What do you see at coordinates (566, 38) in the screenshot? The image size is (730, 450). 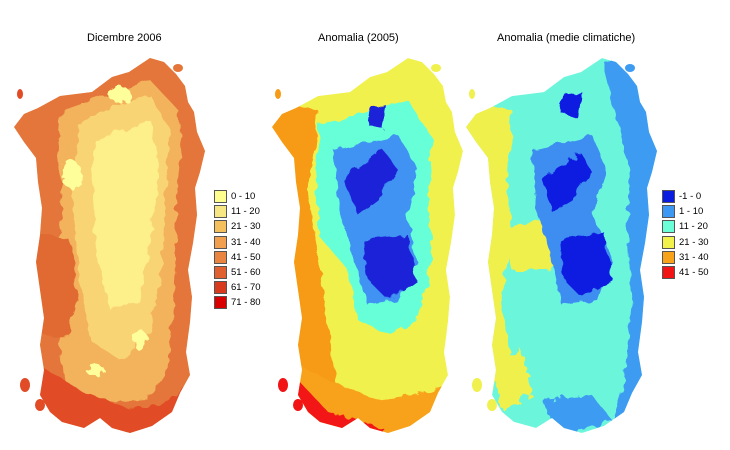 I see `map-title-3: Anomalia (medie climatiche)` at bounding box center [566, 38].